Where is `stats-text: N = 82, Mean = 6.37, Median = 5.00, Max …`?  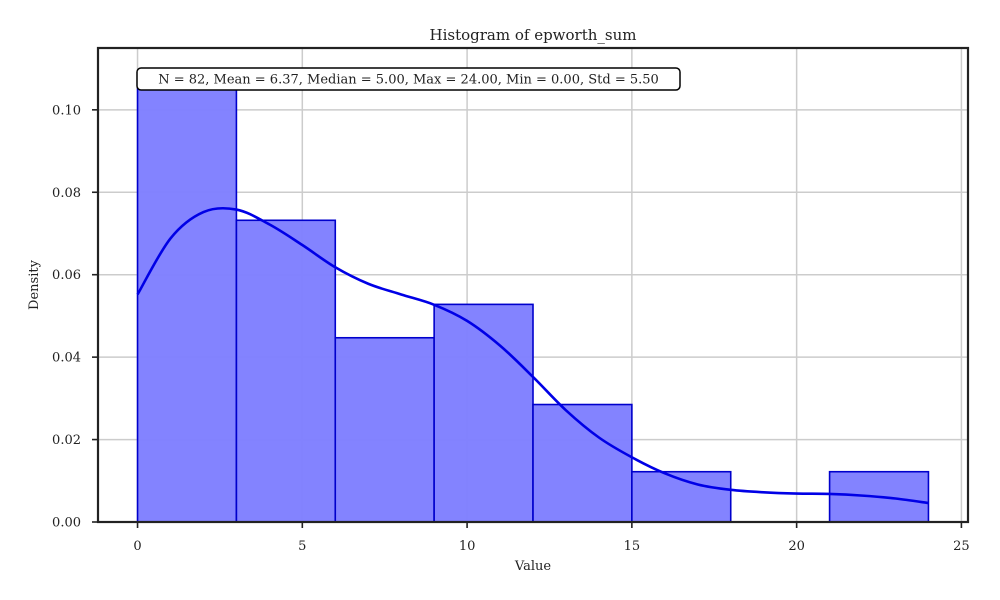 stats-text: N = 82, Mean = 6.37, Median = 5.00, Max … is located at coordinates (408, 80).